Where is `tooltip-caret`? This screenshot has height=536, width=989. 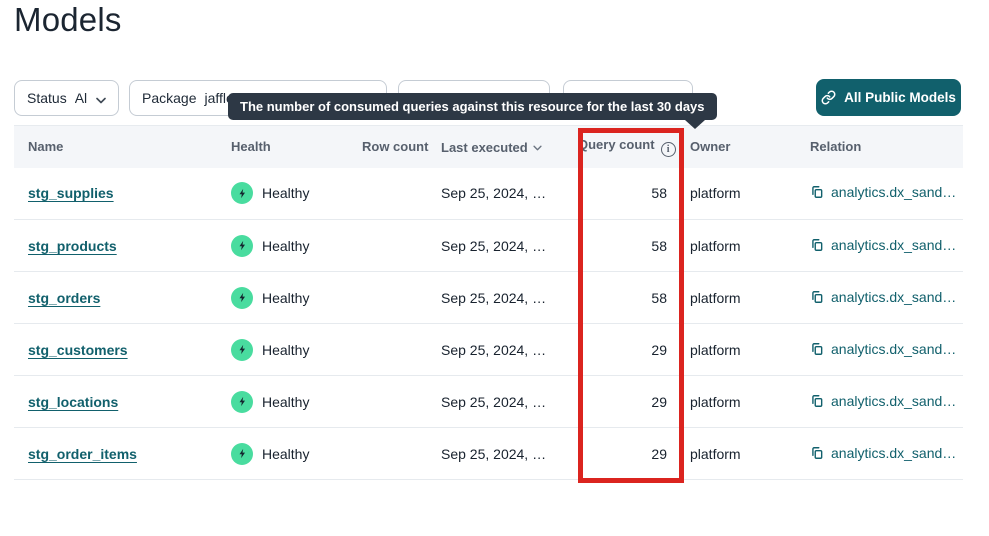
tooltip-caret is located at coordinates (694, 124).